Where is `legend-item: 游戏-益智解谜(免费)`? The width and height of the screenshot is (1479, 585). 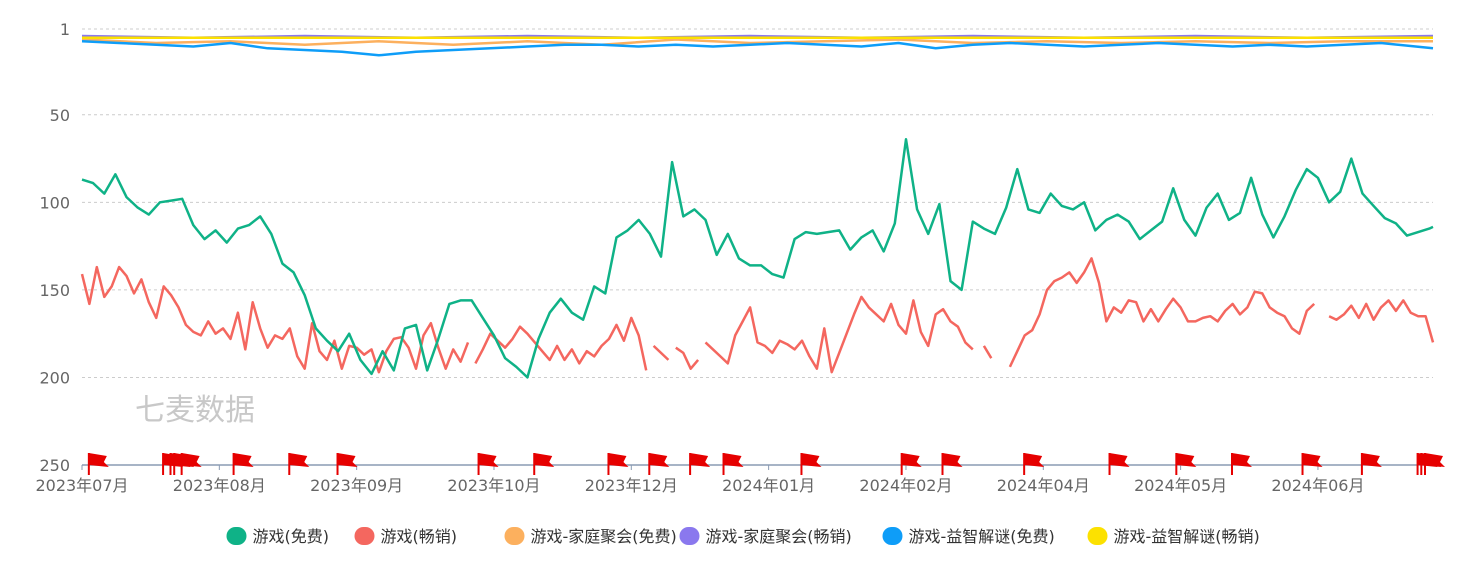 legend-item: 游戏-益智解谜(免费) is located at coordinates (968, 536).